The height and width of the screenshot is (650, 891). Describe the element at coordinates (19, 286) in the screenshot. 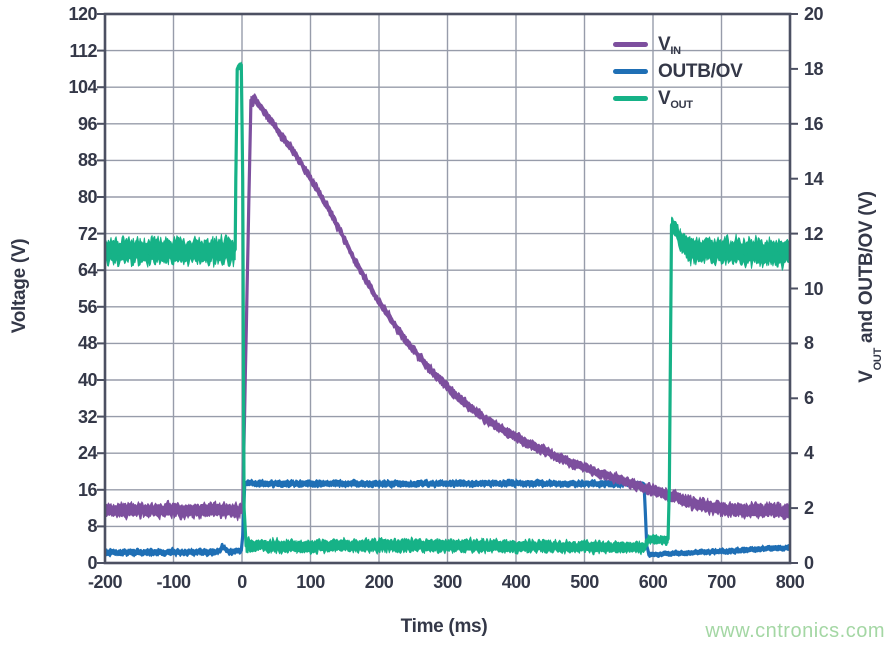

I see `left-axis-title: Voltage (V)` at that location.